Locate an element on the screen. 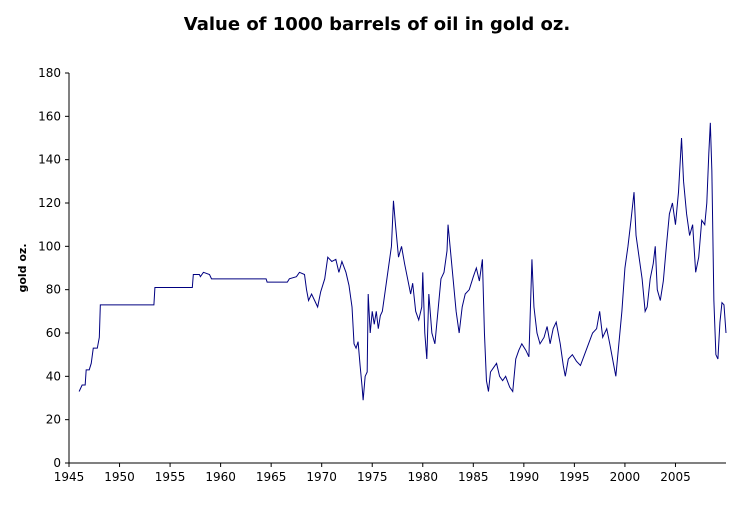 The image size is (755, 505). y-tick-label: 20 is located at coordinates (53, 420).